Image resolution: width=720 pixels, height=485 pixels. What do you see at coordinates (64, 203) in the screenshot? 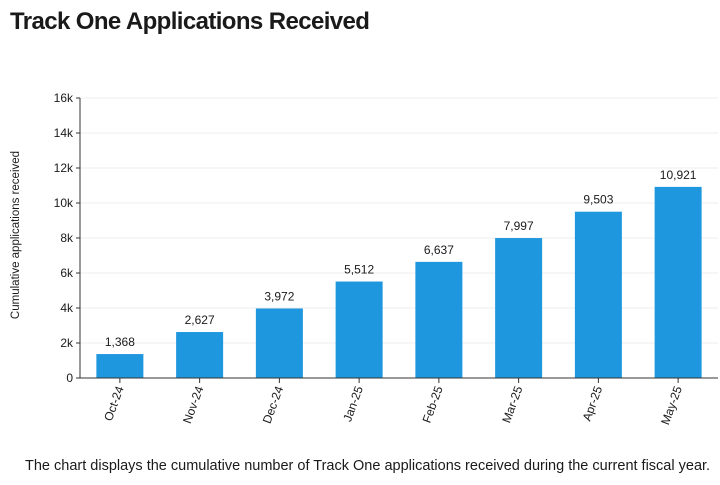
I see `y-tick-label: 10k` at bounding box center [64, 203].